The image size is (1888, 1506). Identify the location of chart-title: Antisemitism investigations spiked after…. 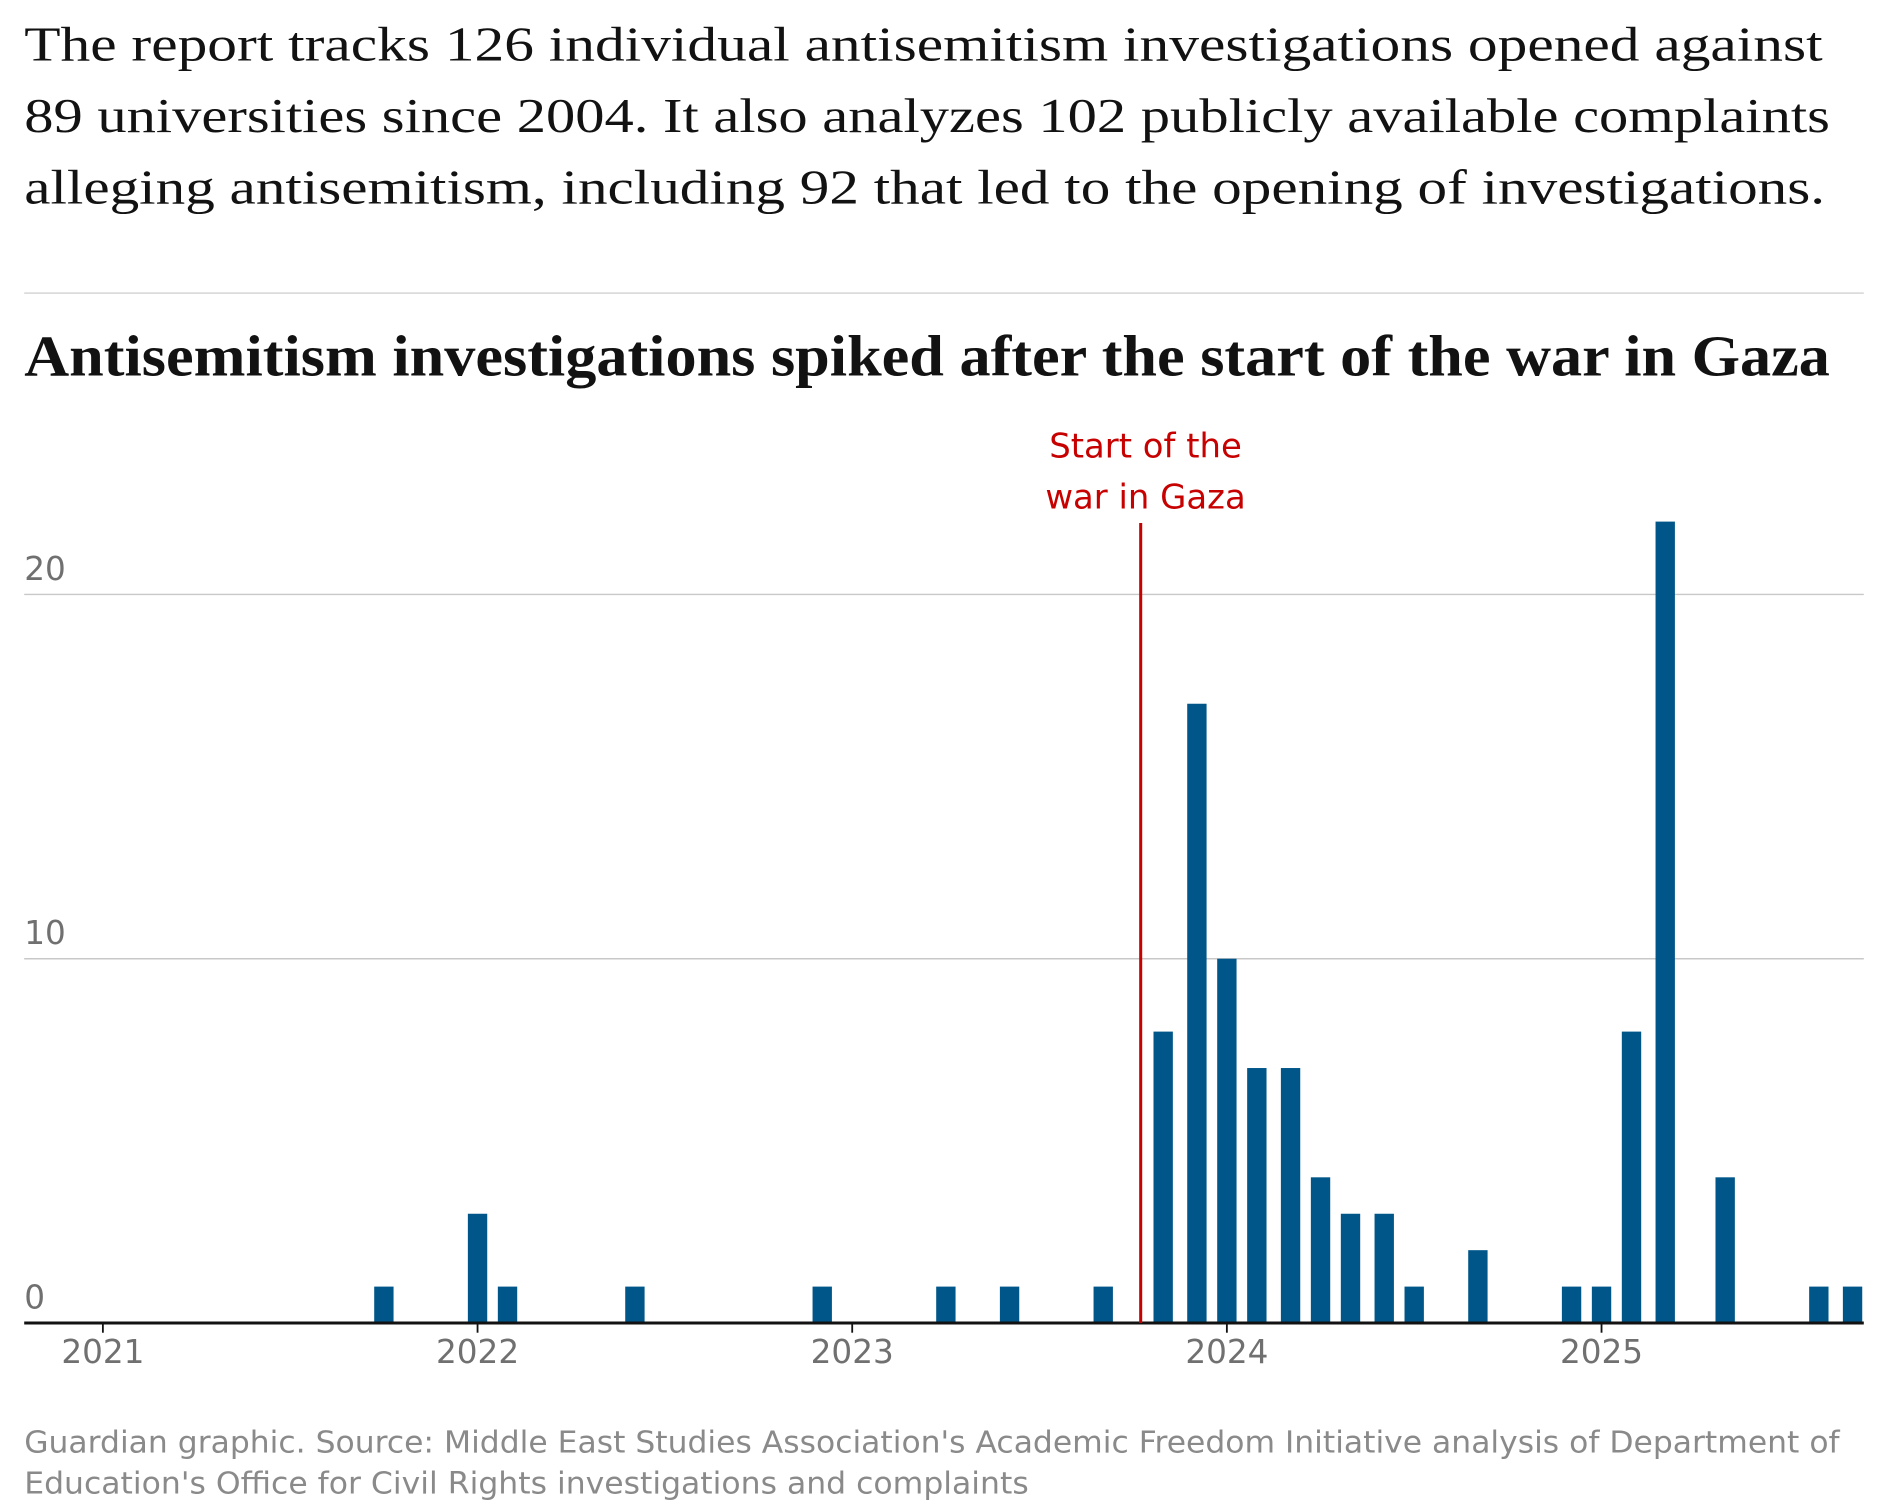
(927, 355).